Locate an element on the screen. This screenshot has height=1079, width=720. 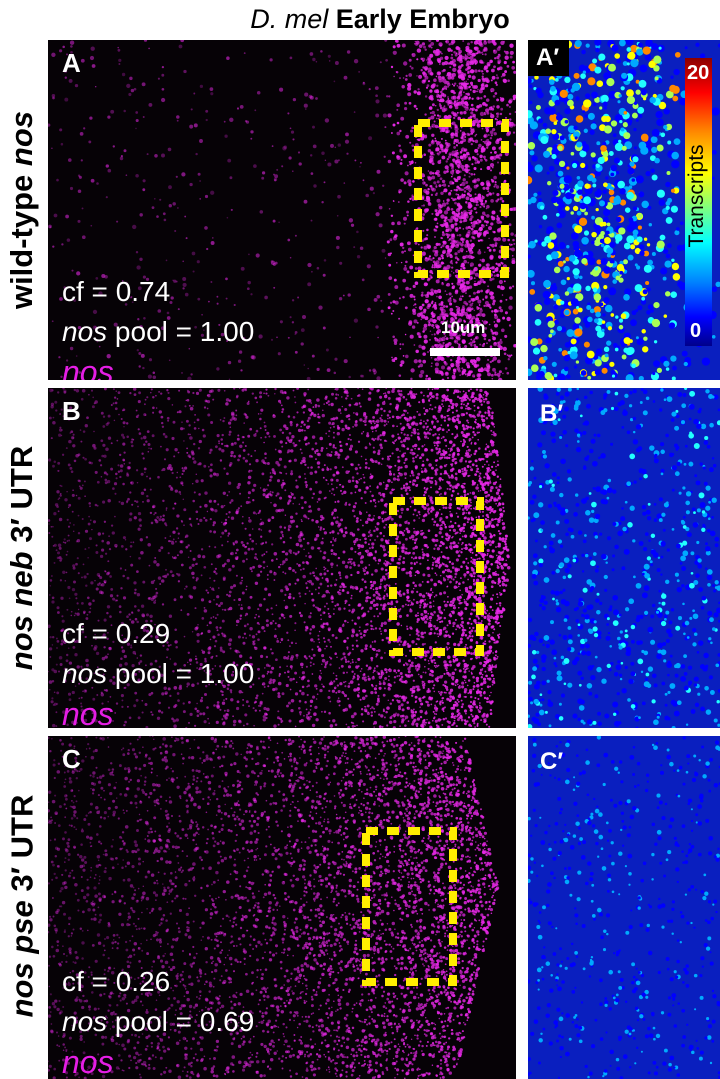
panel-label-b: B is located at coordinates (71, 411).